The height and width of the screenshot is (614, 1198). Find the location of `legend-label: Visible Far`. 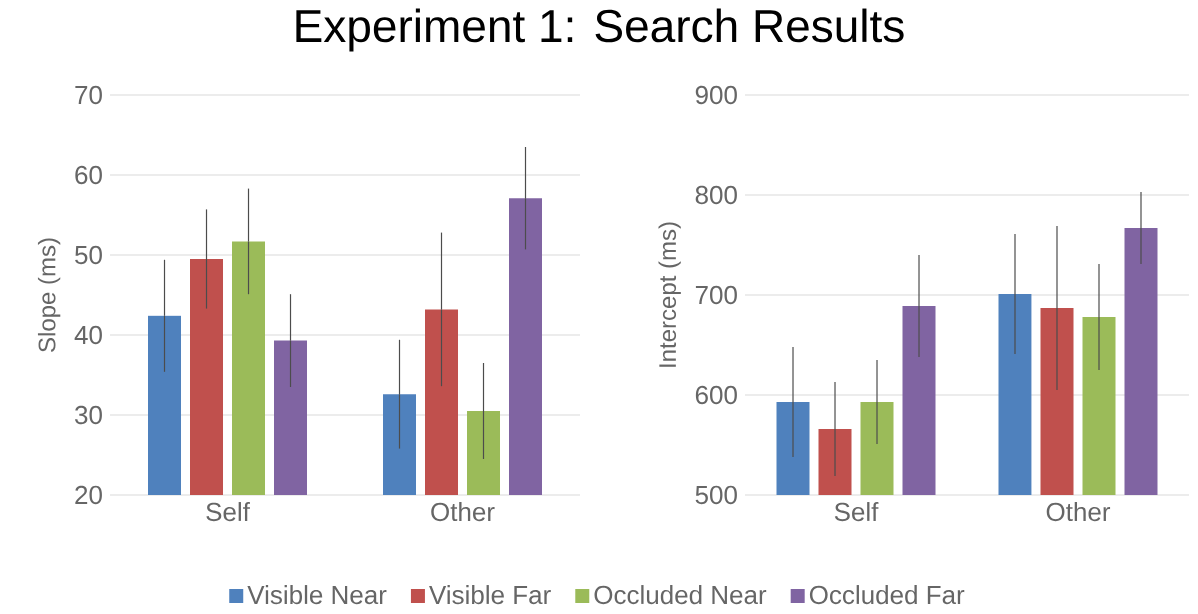

legend-label: Visible Far is located at coordinates (490, 595).